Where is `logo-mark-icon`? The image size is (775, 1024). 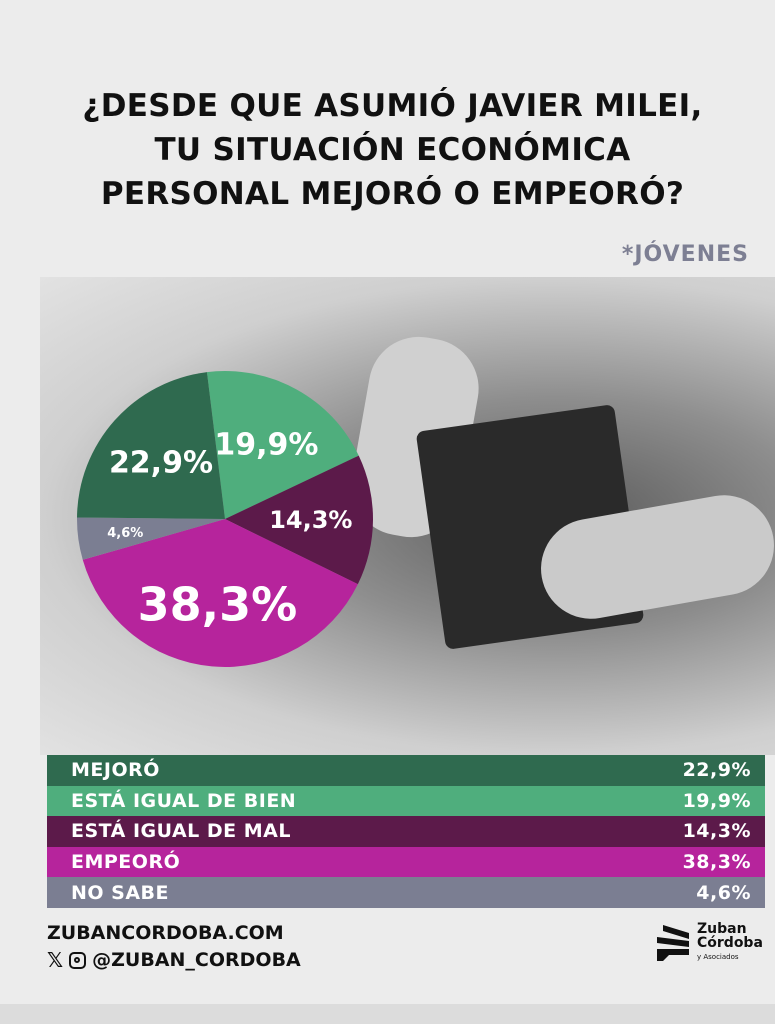 logo-mark-icon is located at coordinates (673, 943).